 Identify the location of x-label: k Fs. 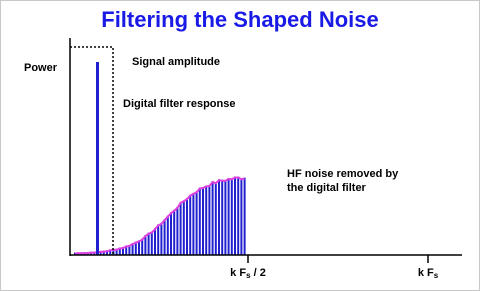
(428, 273).